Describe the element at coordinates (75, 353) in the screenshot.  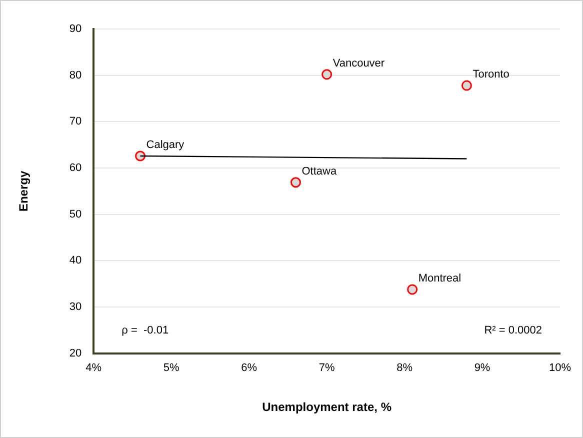
I see `y-tick-label: 20` at that location.